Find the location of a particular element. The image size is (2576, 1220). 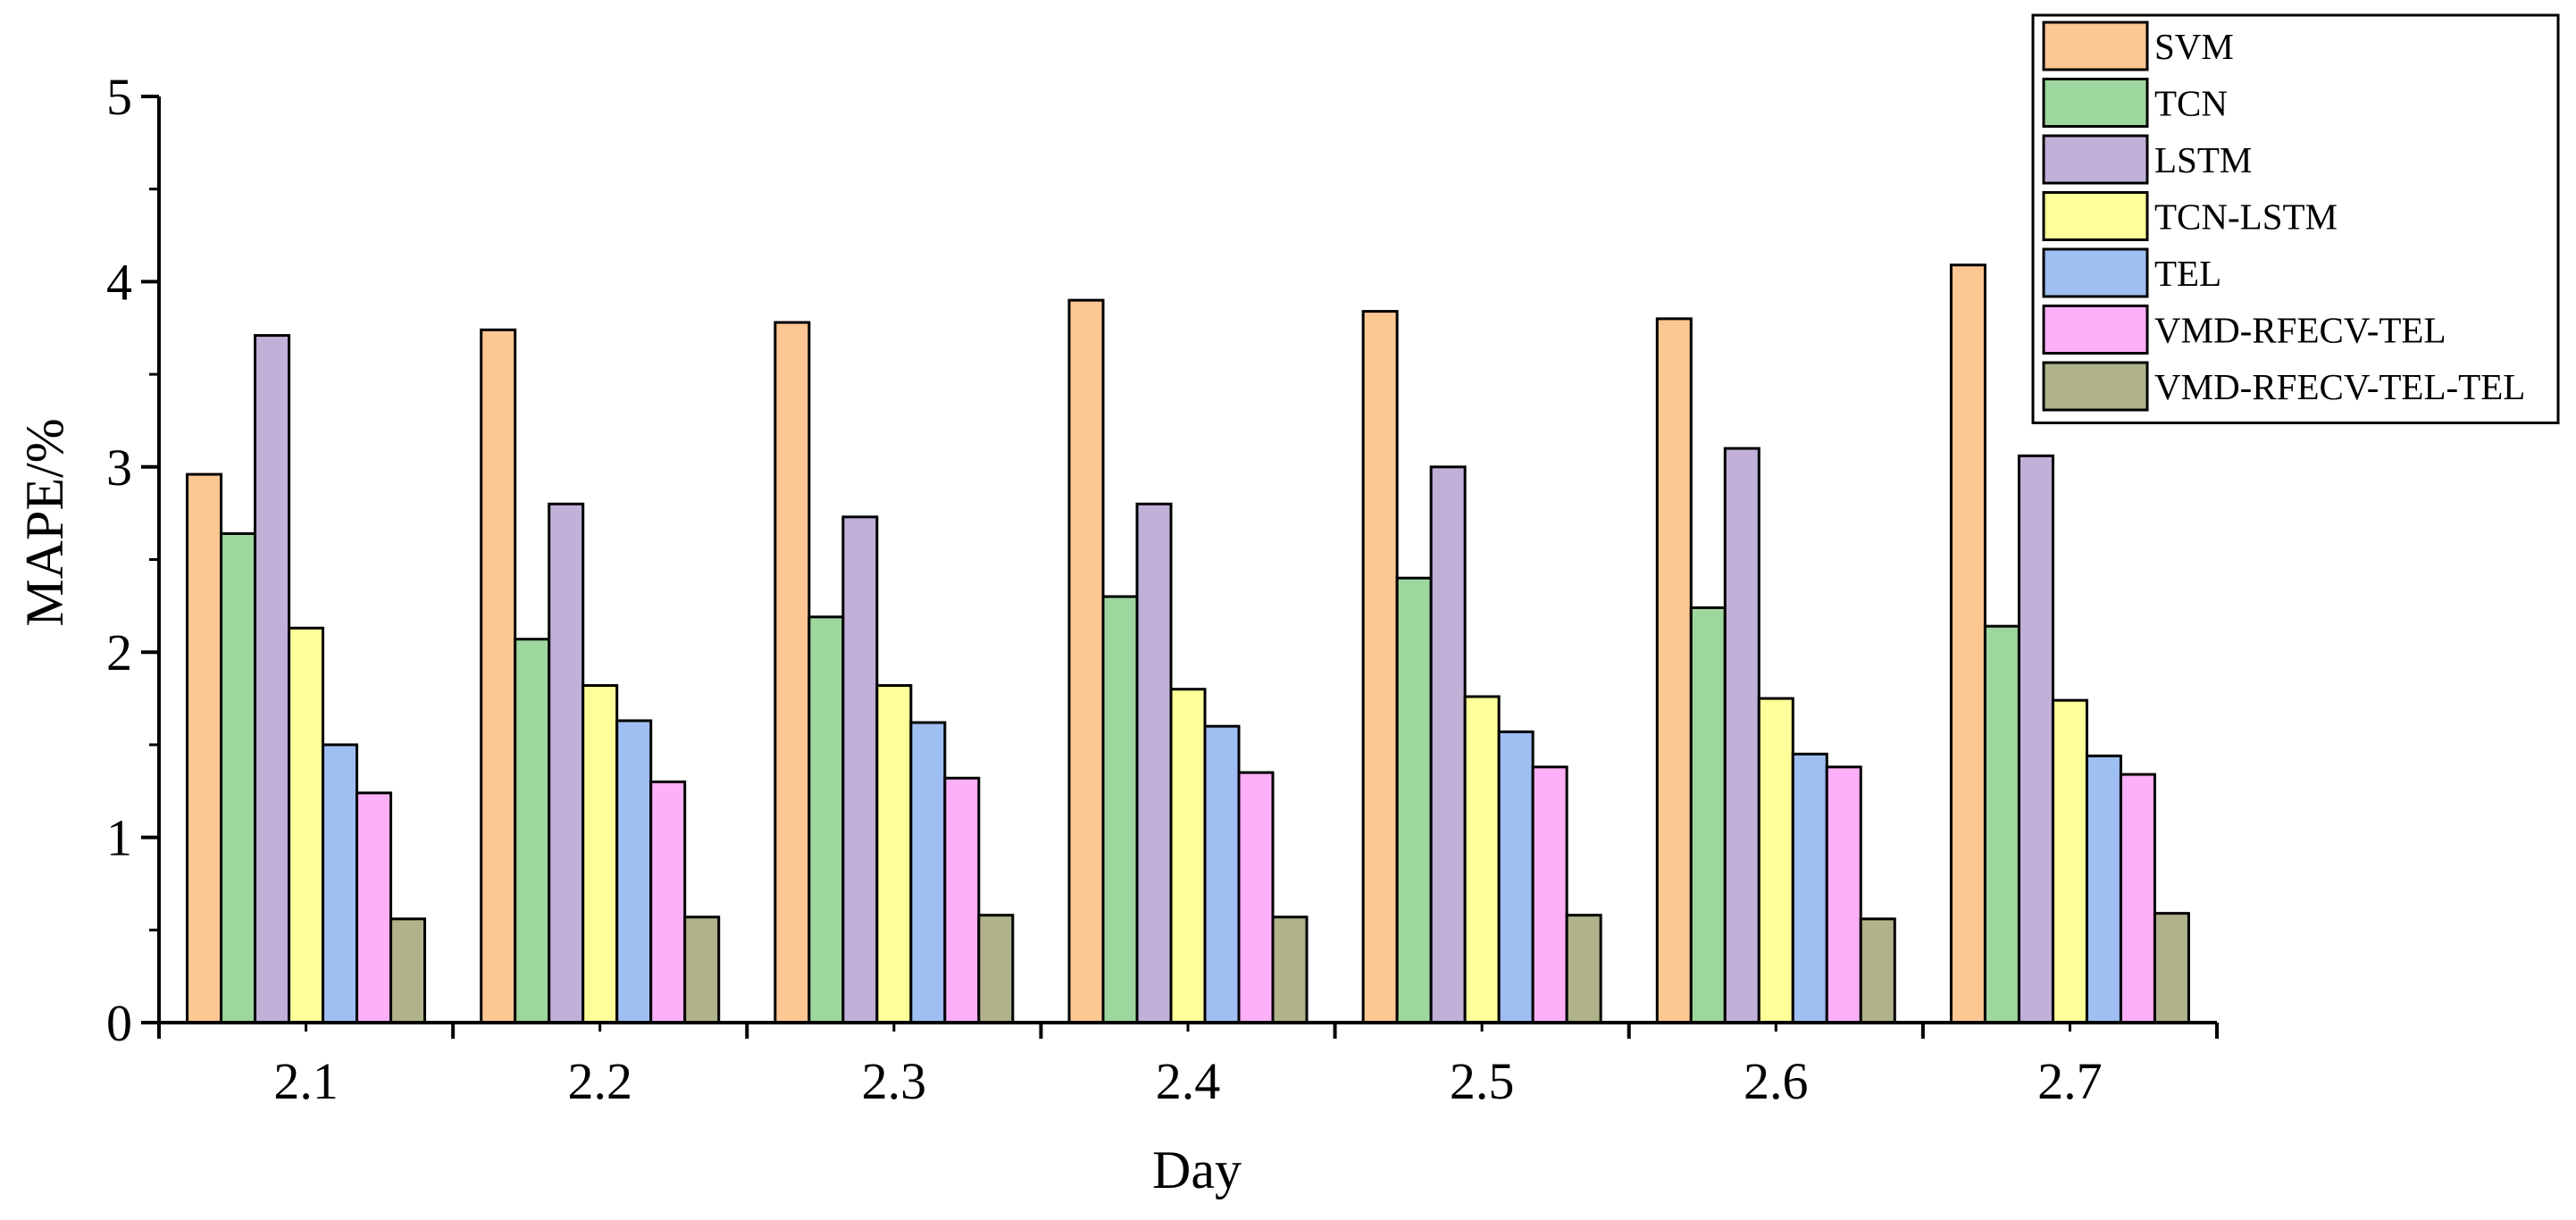

legend-swatch-vmd-rfecv-tel-tel is located at coordinates (2096, 386).